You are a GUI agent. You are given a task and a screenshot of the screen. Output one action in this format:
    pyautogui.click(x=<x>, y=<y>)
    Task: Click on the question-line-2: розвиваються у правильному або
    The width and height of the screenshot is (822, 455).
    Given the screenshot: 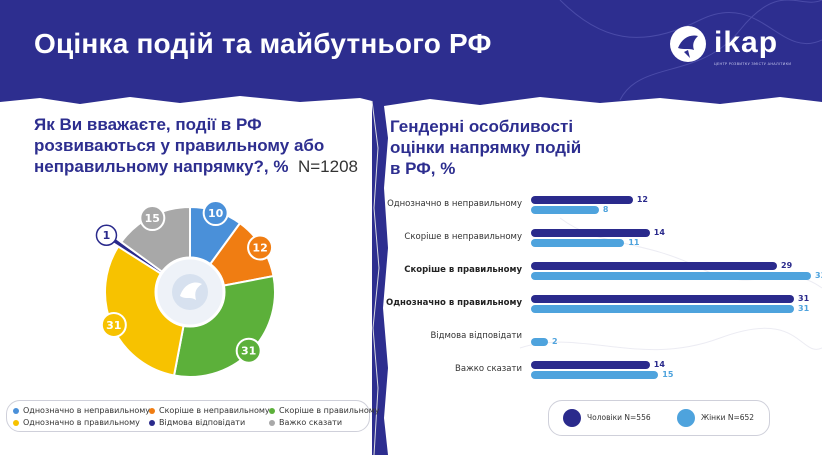 What is the action you would take?
    pyautogui.click(x=179, y=145)
    